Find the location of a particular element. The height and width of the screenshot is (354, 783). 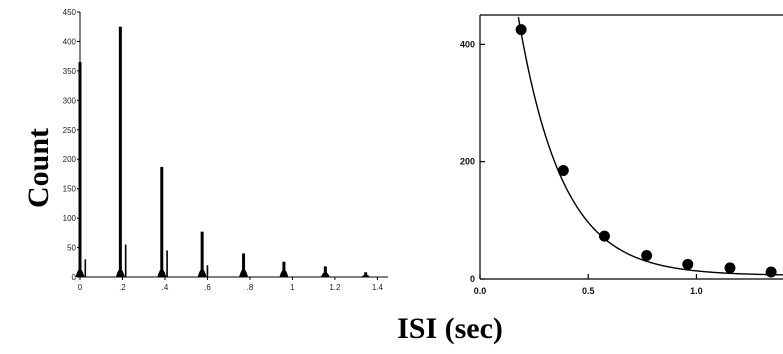

histogram-x-tick-label: 1.2 is located at coordinates (335, 287).